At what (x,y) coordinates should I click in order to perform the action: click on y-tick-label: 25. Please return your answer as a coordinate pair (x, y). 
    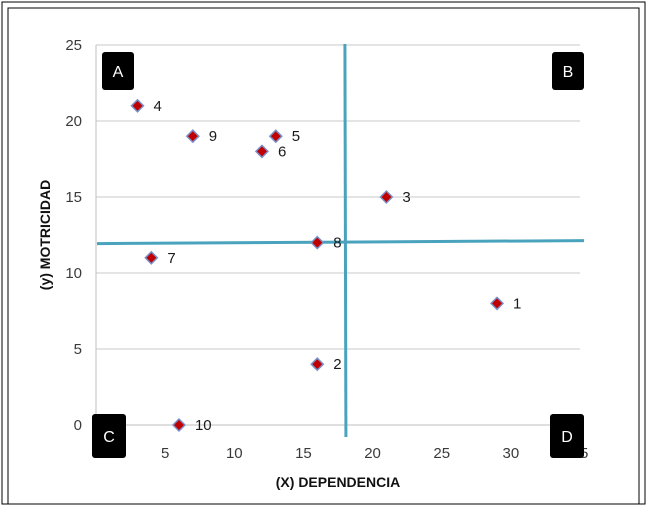
    Looking at the image, I should click on (73, 45).